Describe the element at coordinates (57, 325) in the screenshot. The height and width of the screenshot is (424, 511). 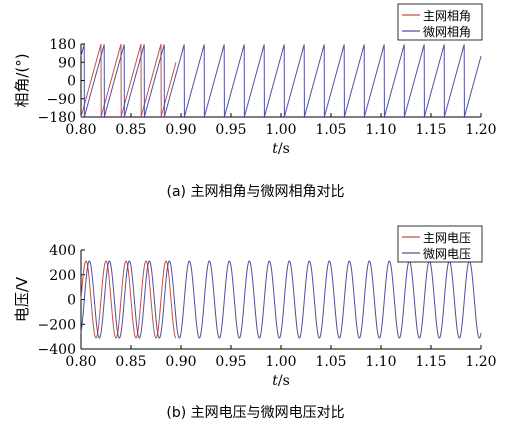
I see `y-tick-label: −200` at that location.